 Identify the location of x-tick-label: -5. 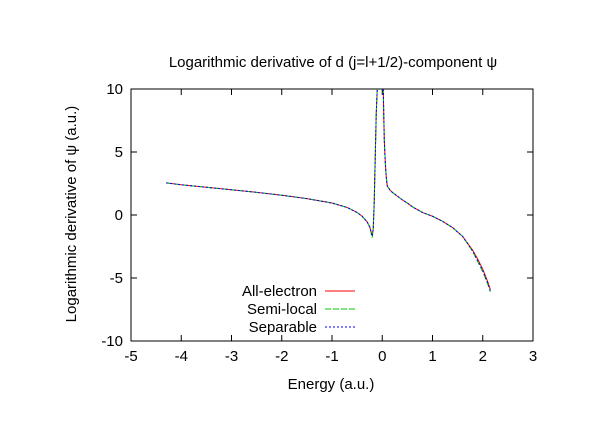
(130, 356).